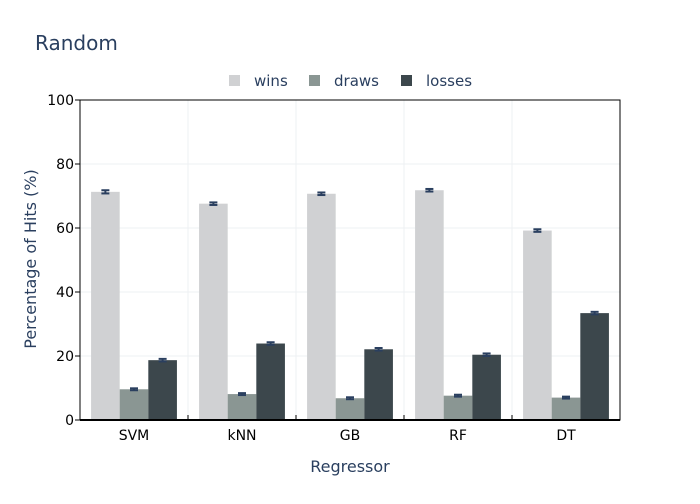 Image resolution: width=700 pixels, height=504 pixels. Describe the element at coordinates (134, 404) in the screenshot. I see `bar-draws-SVM` at that location.